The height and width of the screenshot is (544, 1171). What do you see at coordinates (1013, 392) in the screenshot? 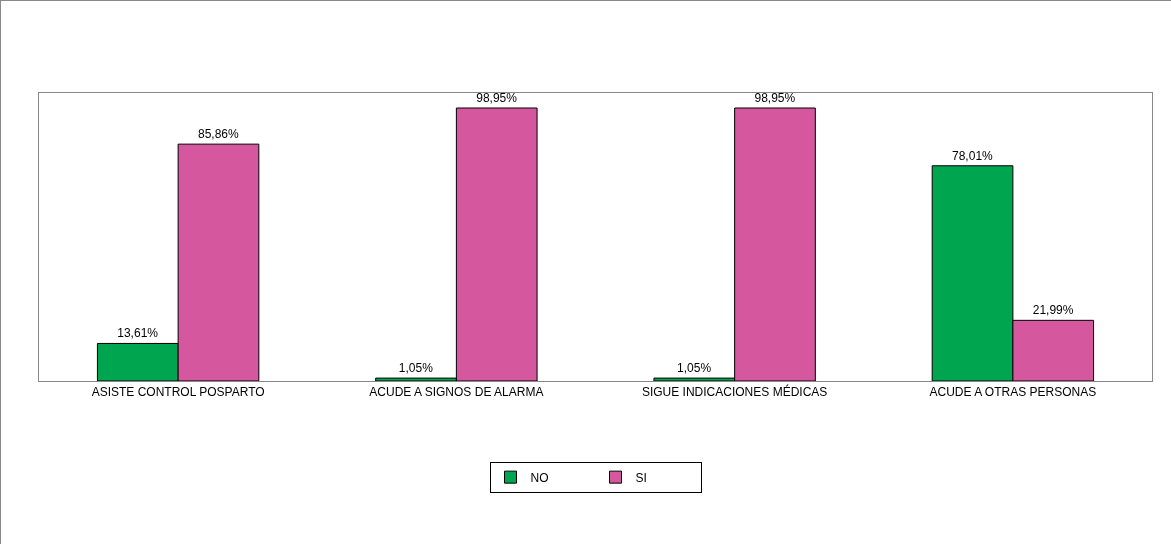
I see `x-tick-label: ACUDE A OTRAS PERSONAS` at bounding box center [1013, 392].